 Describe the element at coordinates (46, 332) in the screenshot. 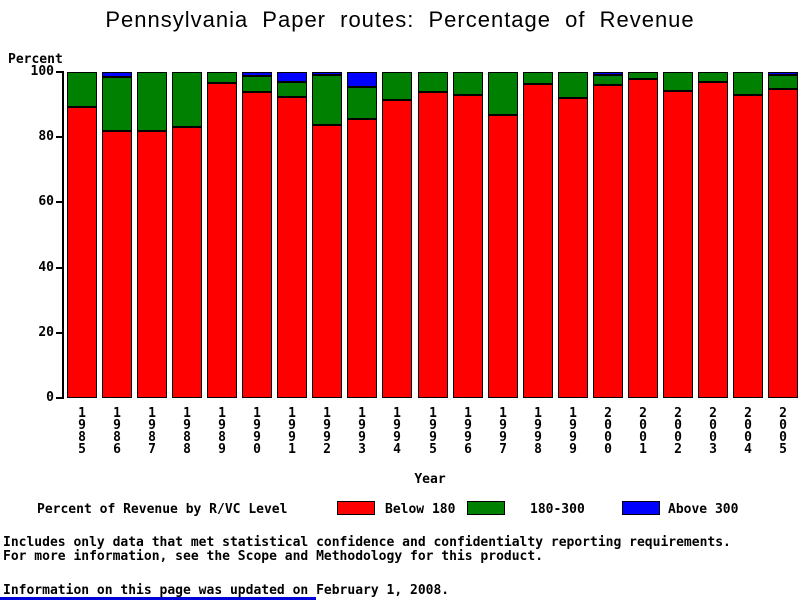

I see `y-tick-label-20: 20` at that location.